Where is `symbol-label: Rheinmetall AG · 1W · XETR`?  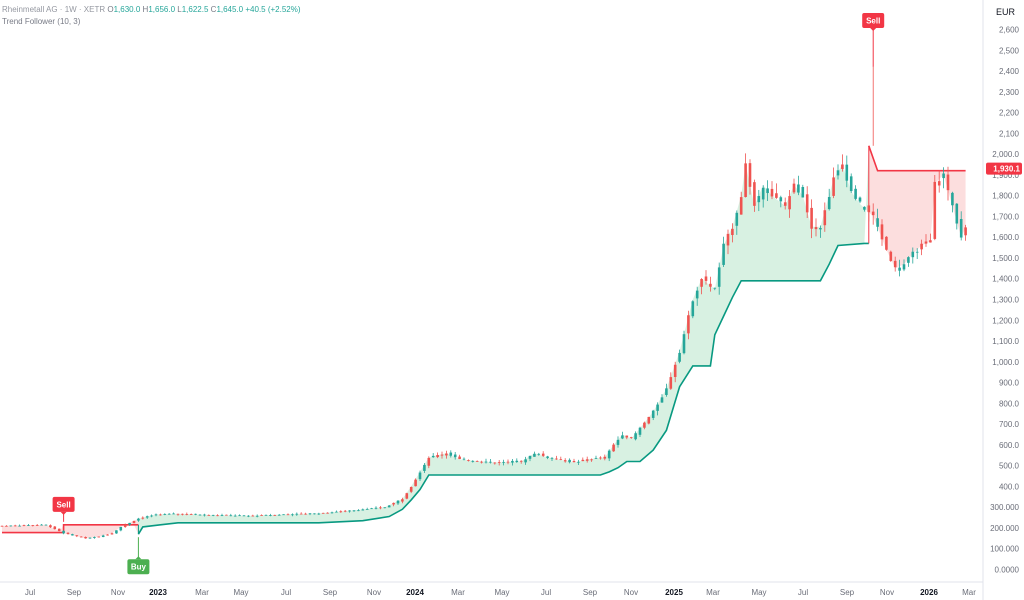 symbol-label: Rheinmetall AG · 1W · XETR is located at coordinates (54, 9).